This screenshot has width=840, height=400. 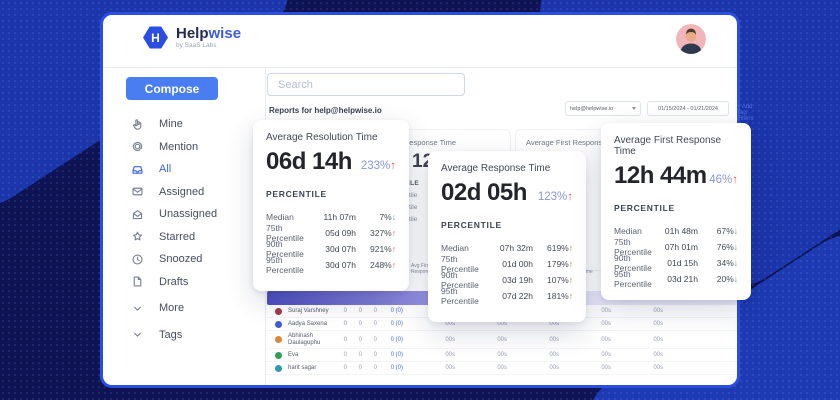 I want to click on percentile-label: Median, so click(x=628, y=231).